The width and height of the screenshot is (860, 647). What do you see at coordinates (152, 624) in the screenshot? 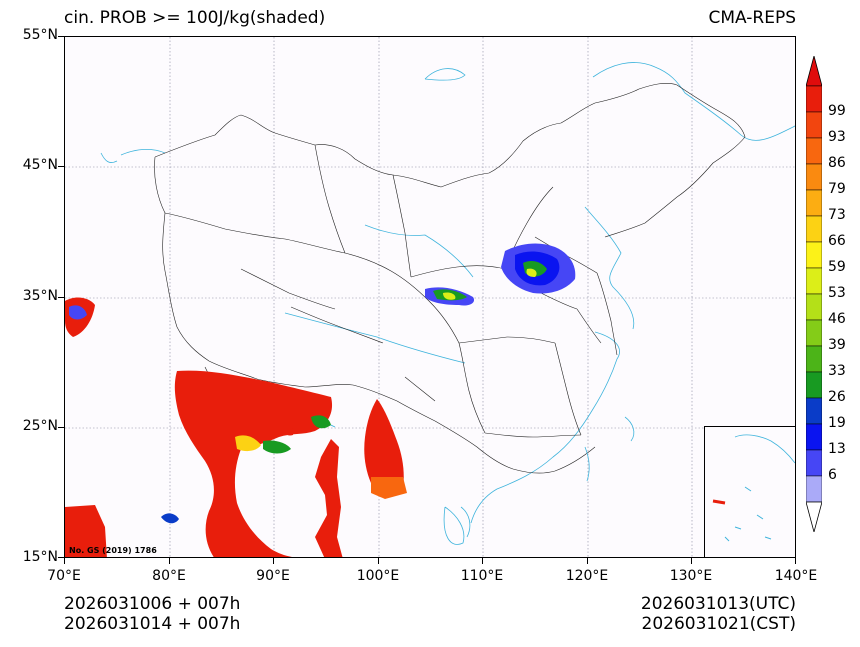
I see `init-cst: 2026031014 + 007h` at bounding box center [152, 624].